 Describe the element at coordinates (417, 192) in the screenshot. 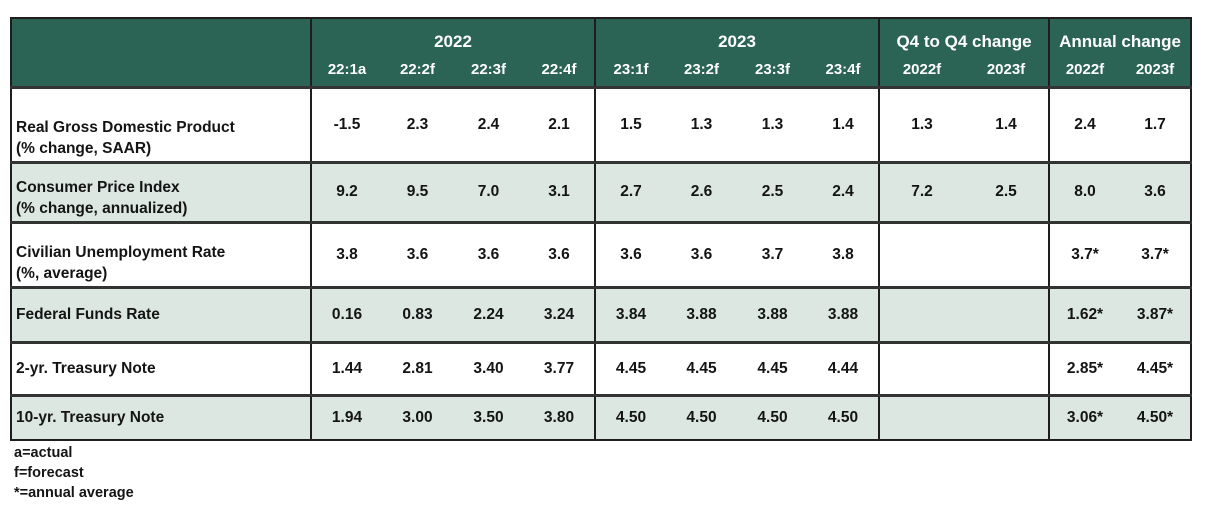

I see `value-cell: 9.5` at that location.